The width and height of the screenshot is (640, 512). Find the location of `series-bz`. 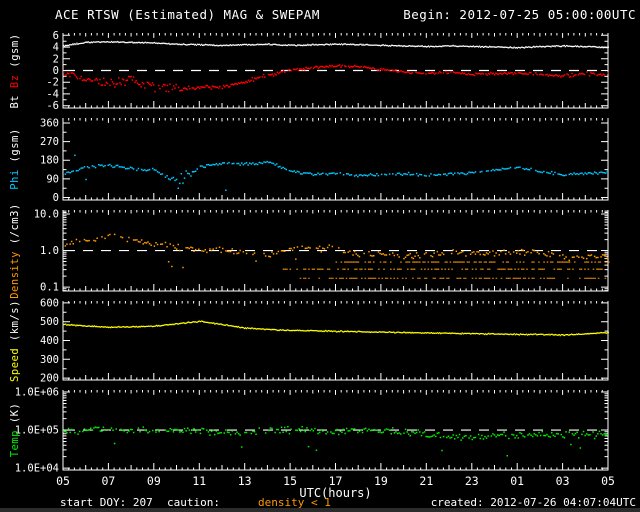

series-bz is located at coordinates (336, 78).